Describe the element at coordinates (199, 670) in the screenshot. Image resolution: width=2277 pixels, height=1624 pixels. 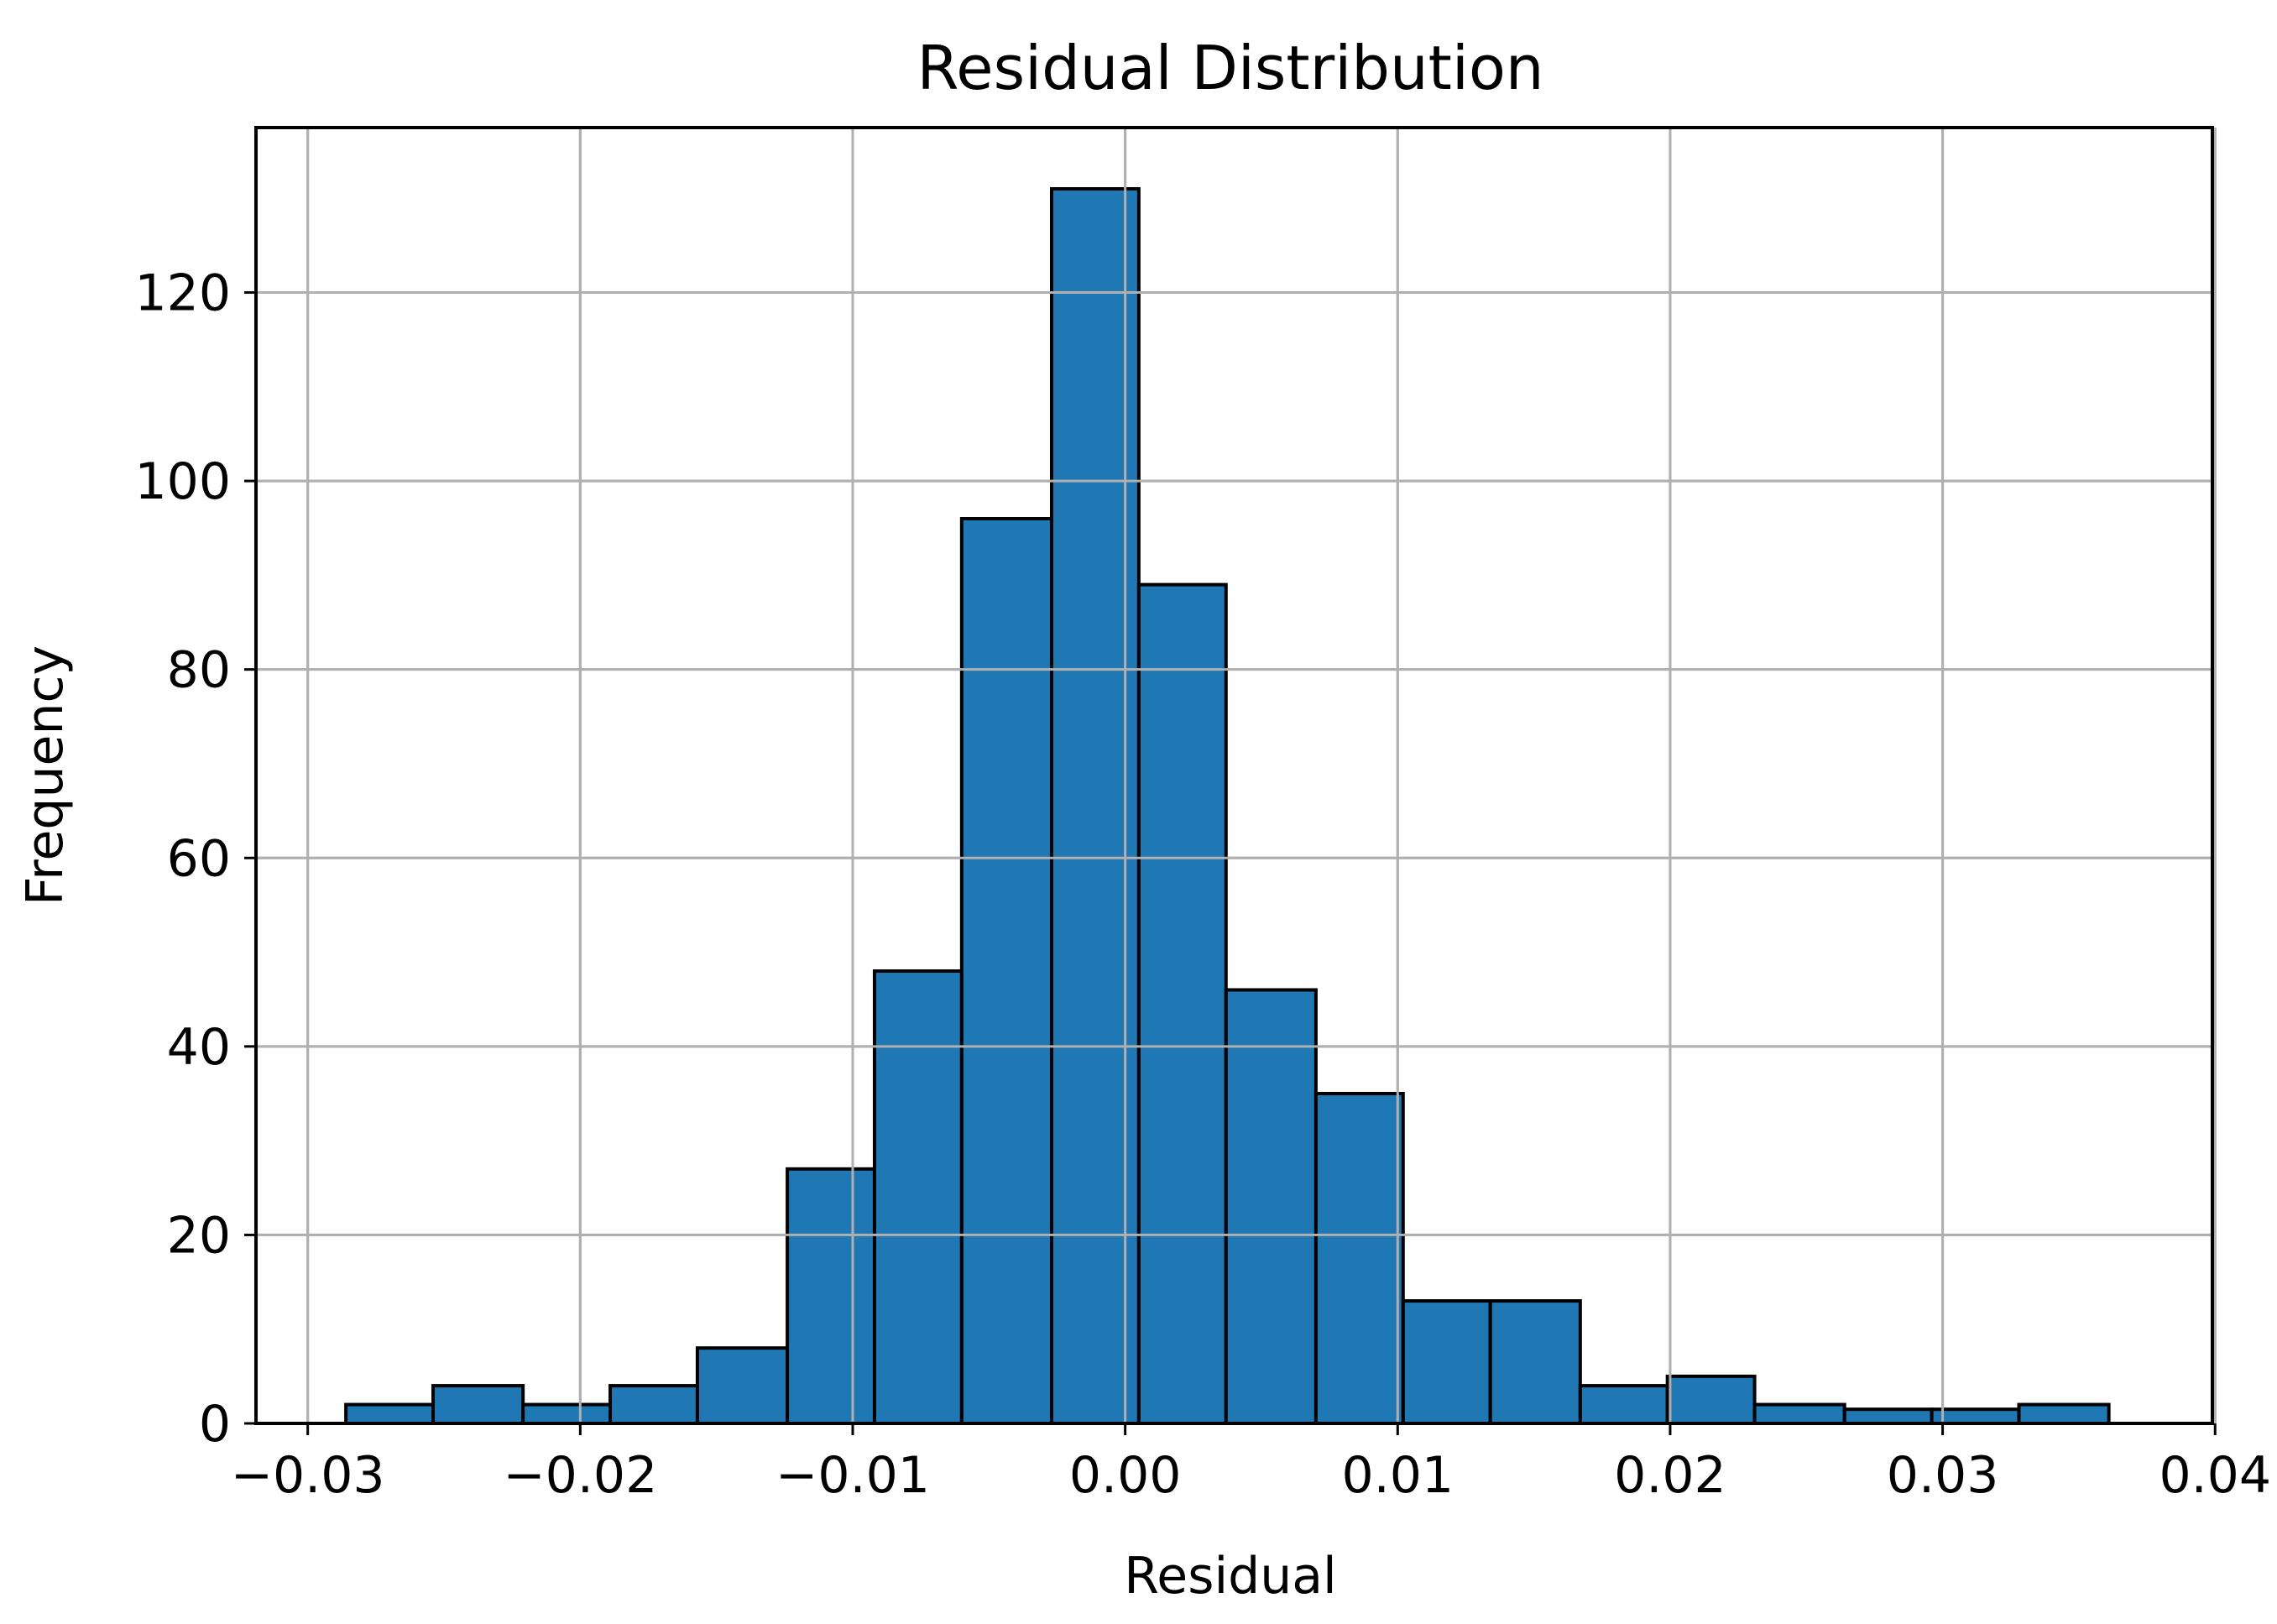
I see `y-tick-label: 80` at that location.